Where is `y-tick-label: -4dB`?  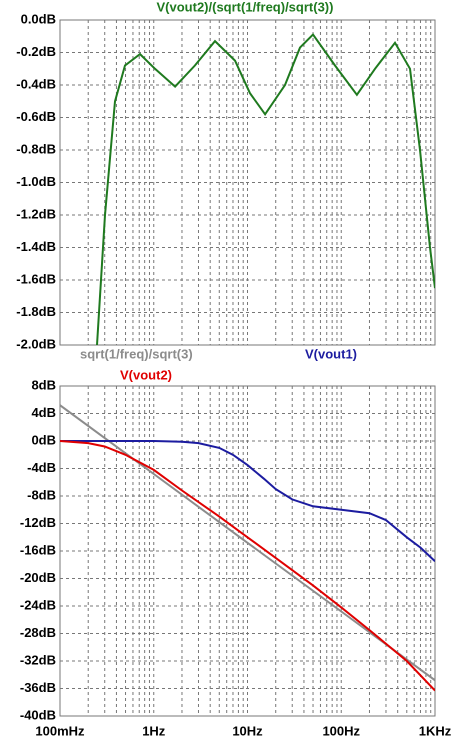
y-tick-label: -4dB is located at coordinates (41, 467).